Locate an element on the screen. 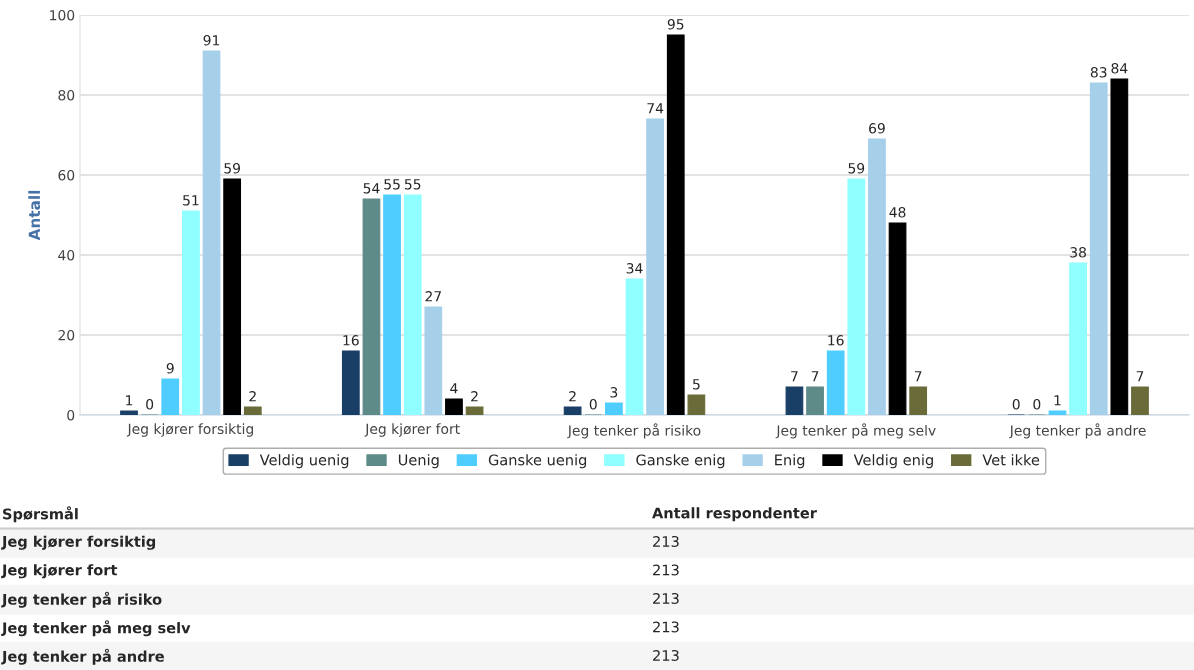  legend-label: Ganske enig is located at coordinates (680, 461).